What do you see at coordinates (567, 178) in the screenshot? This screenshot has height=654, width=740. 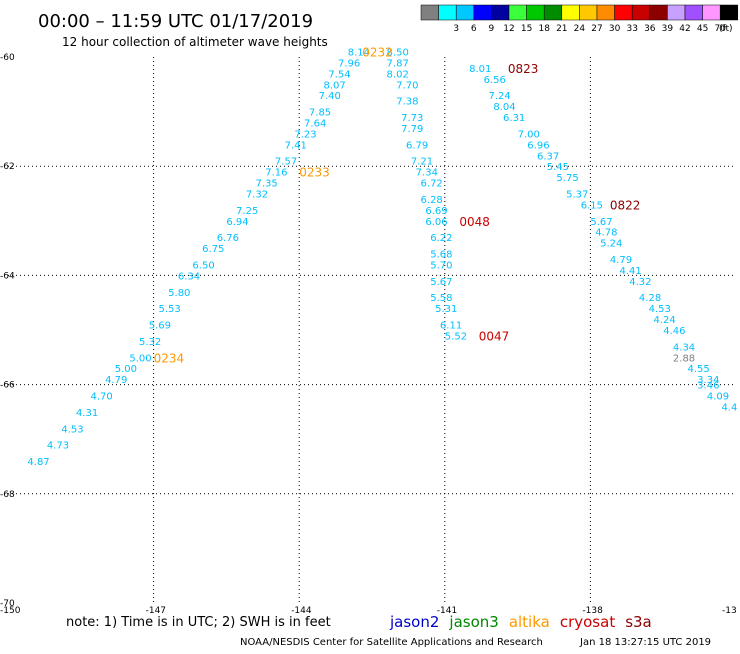 I see `data-point-value: 5.75` at bounding box center [567, 178].